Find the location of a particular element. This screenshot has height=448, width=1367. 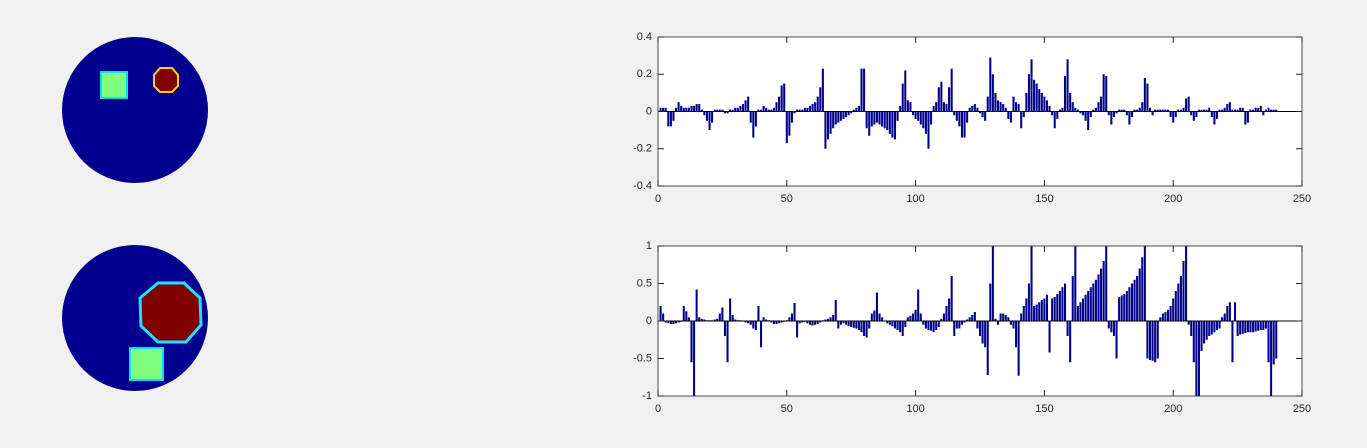

y-tick-label: -0.5 is located at coordinates (642, 358).